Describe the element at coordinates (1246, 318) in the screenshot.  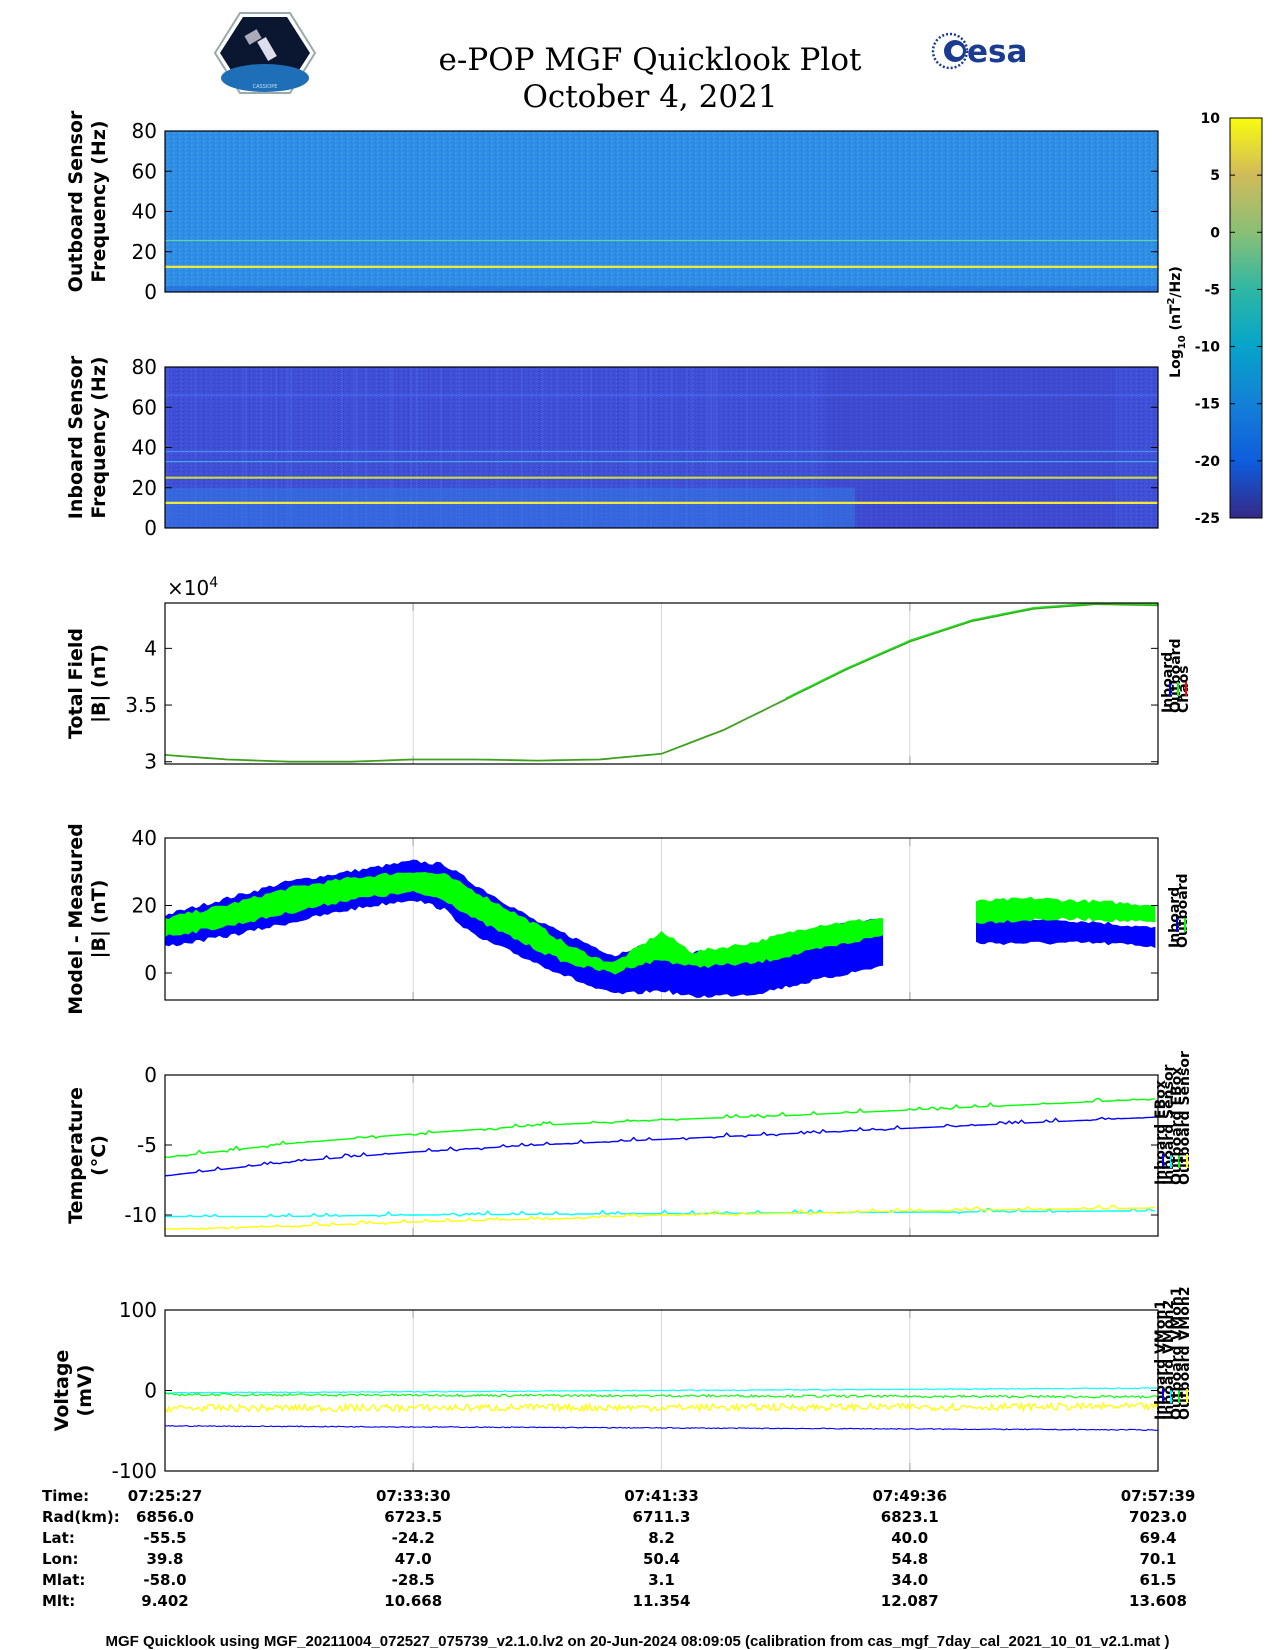
I see `colorbar-scale` at that location.